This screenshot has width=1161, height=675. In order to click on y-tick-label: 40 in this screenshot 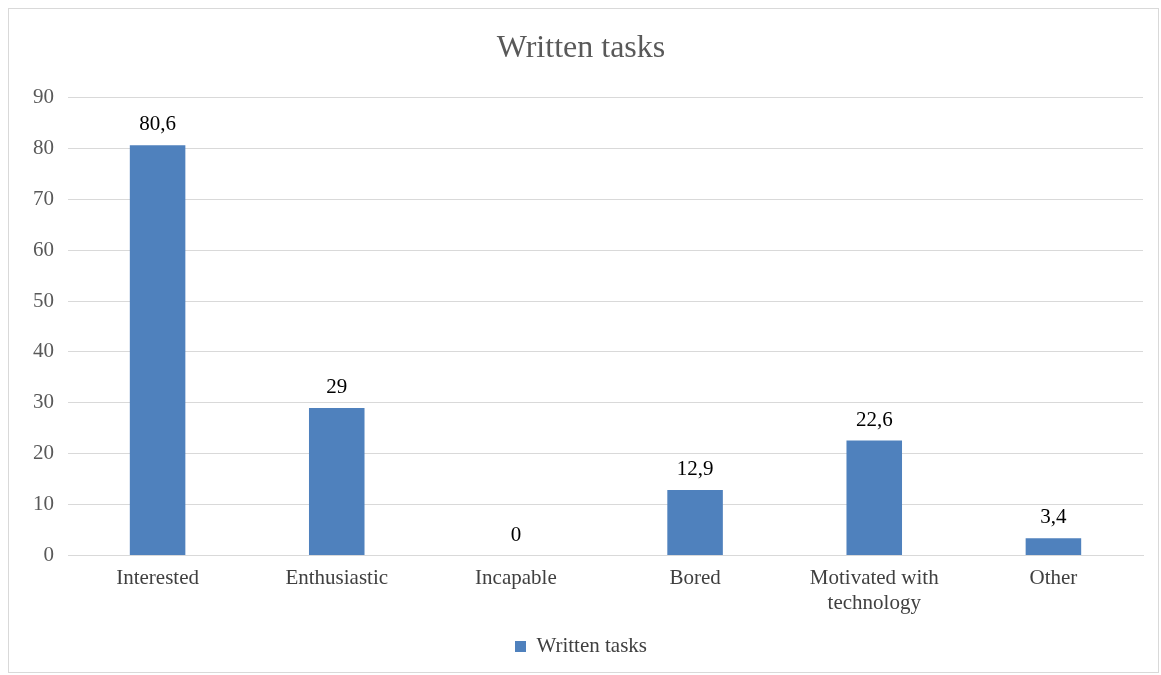, I will do `click(43, 350)`.